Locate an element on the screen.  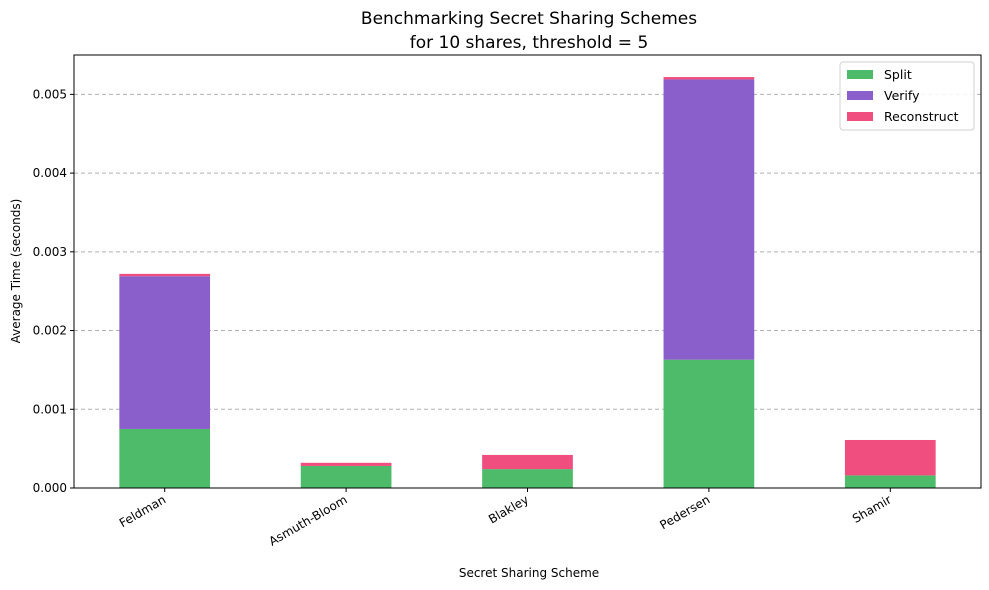
legend-label-reconstruct: Reconstruct is located at coordinates (921, 116).